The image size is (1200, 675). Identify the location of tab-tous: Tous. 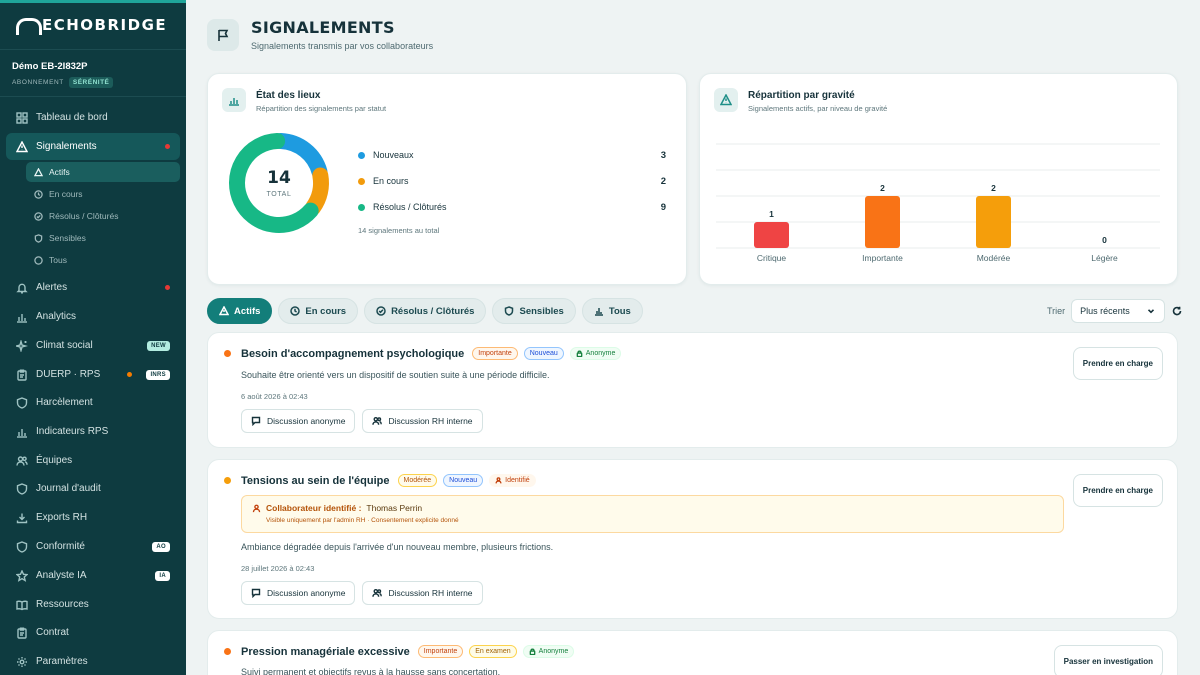
(612, 311).